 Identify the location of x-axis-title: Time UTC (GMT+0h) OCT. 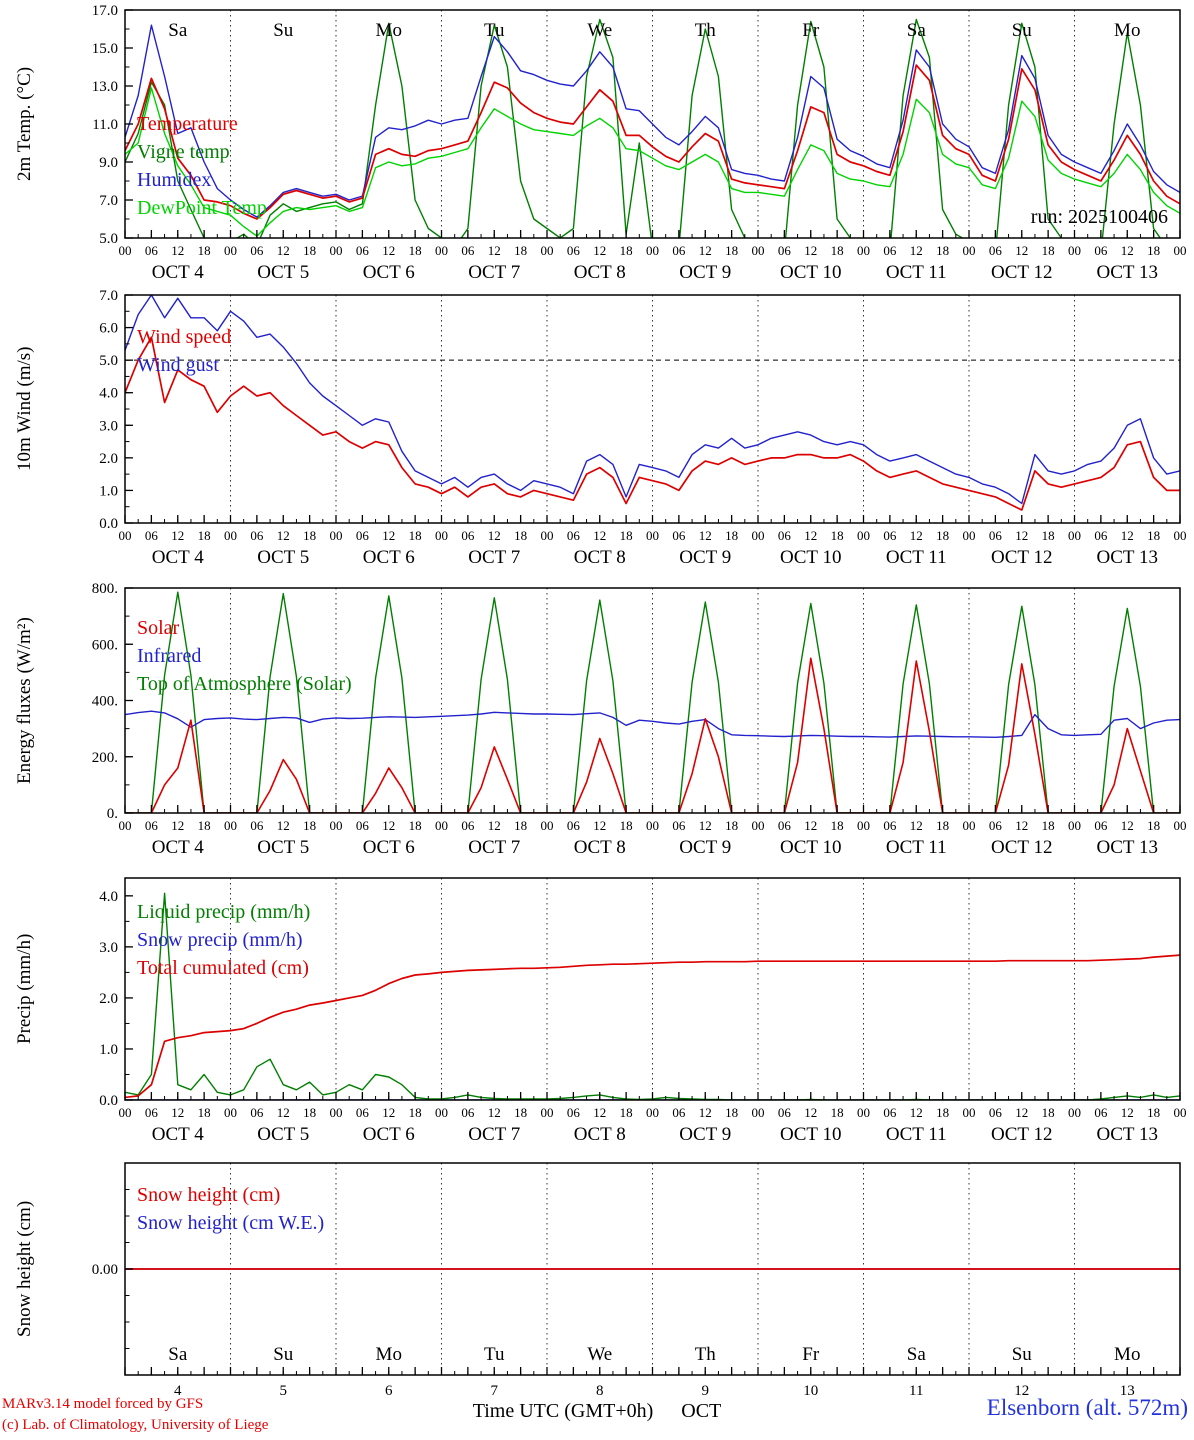
(597, 1411).